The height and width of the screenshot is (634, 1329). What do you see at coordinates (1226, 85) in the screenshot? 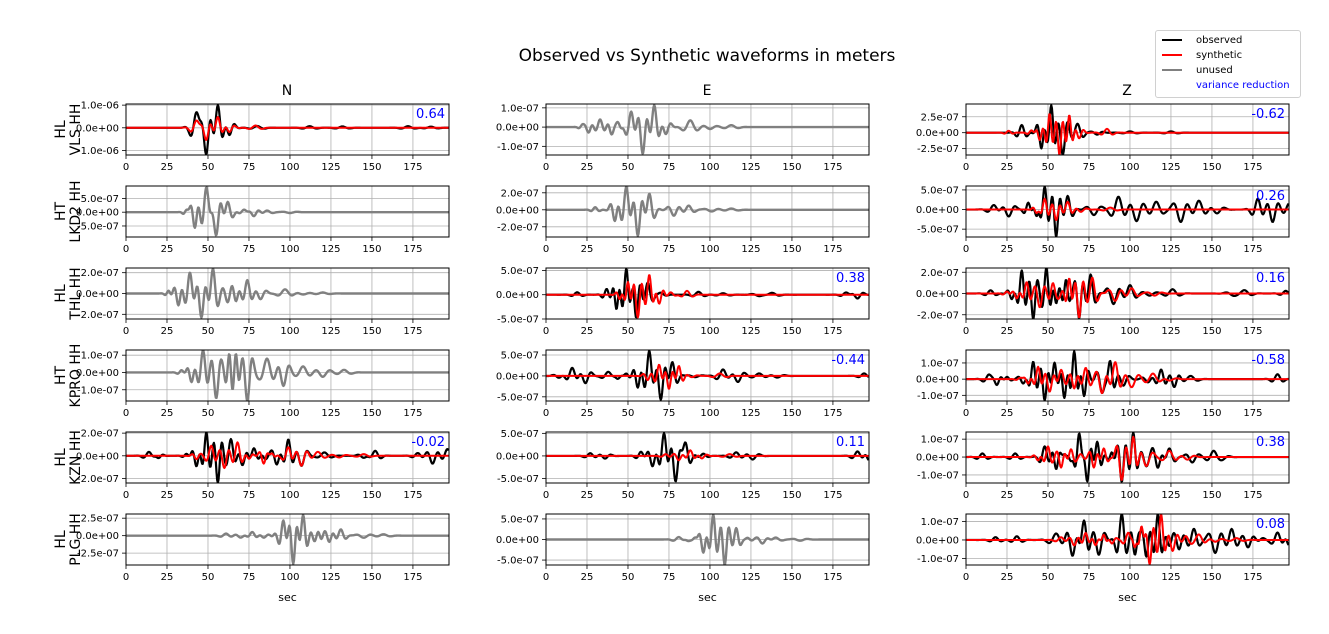
I see `legend-entry-variance-reduction: variance reduction` at bounding box center [1226, 85].